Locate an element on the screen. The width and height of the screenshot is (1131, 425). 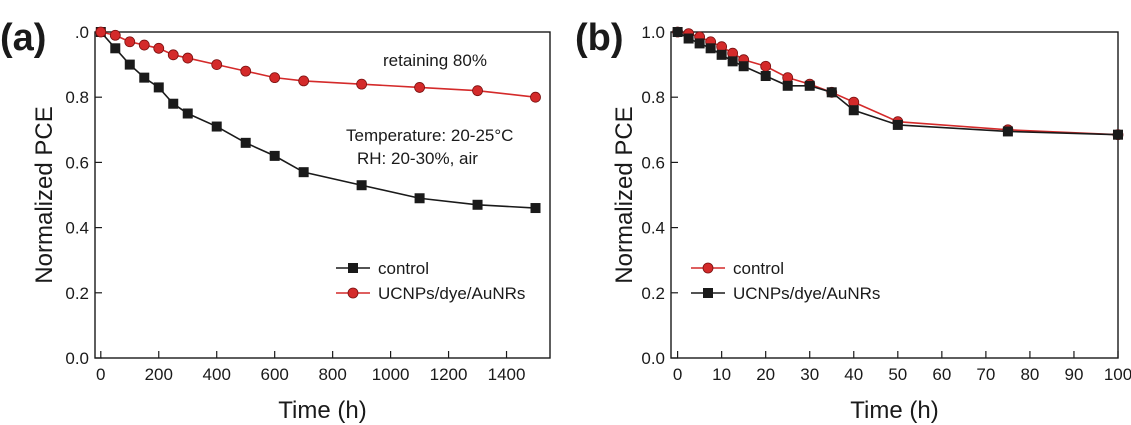
x-tick-label: 30 is located at coordinates (809, 374).